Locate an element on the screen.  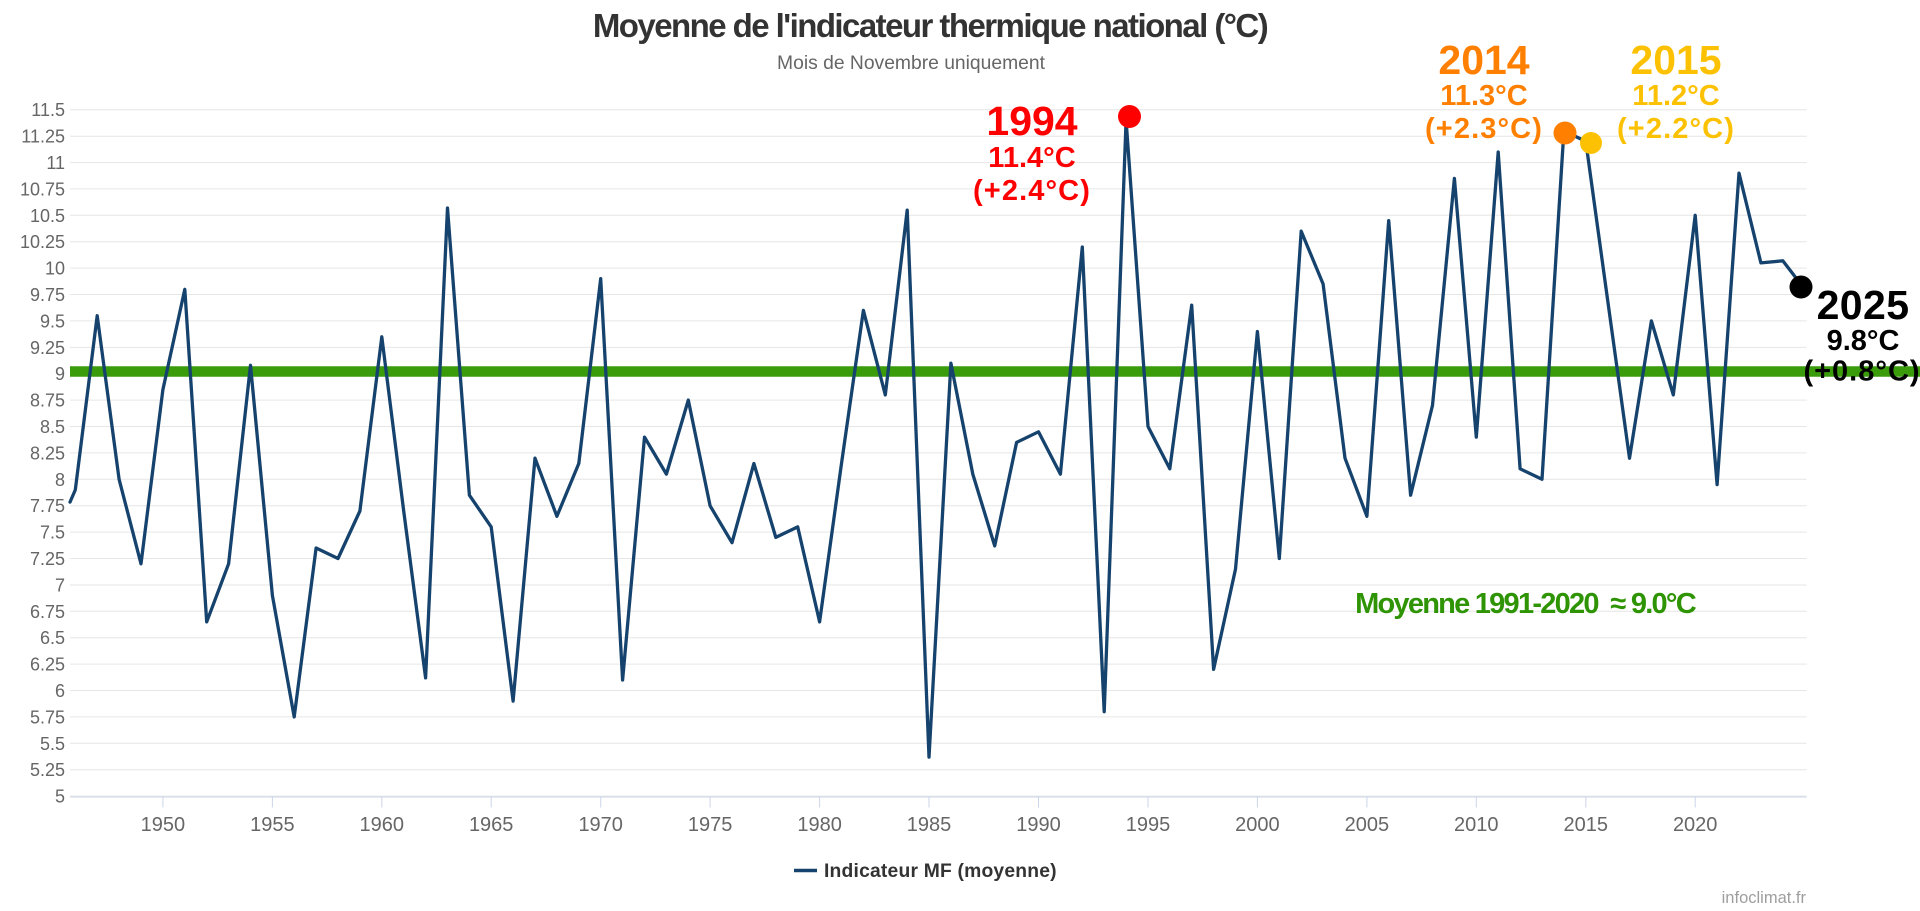
svg-text: 11.2°C is located at coordinates (1675, 96).